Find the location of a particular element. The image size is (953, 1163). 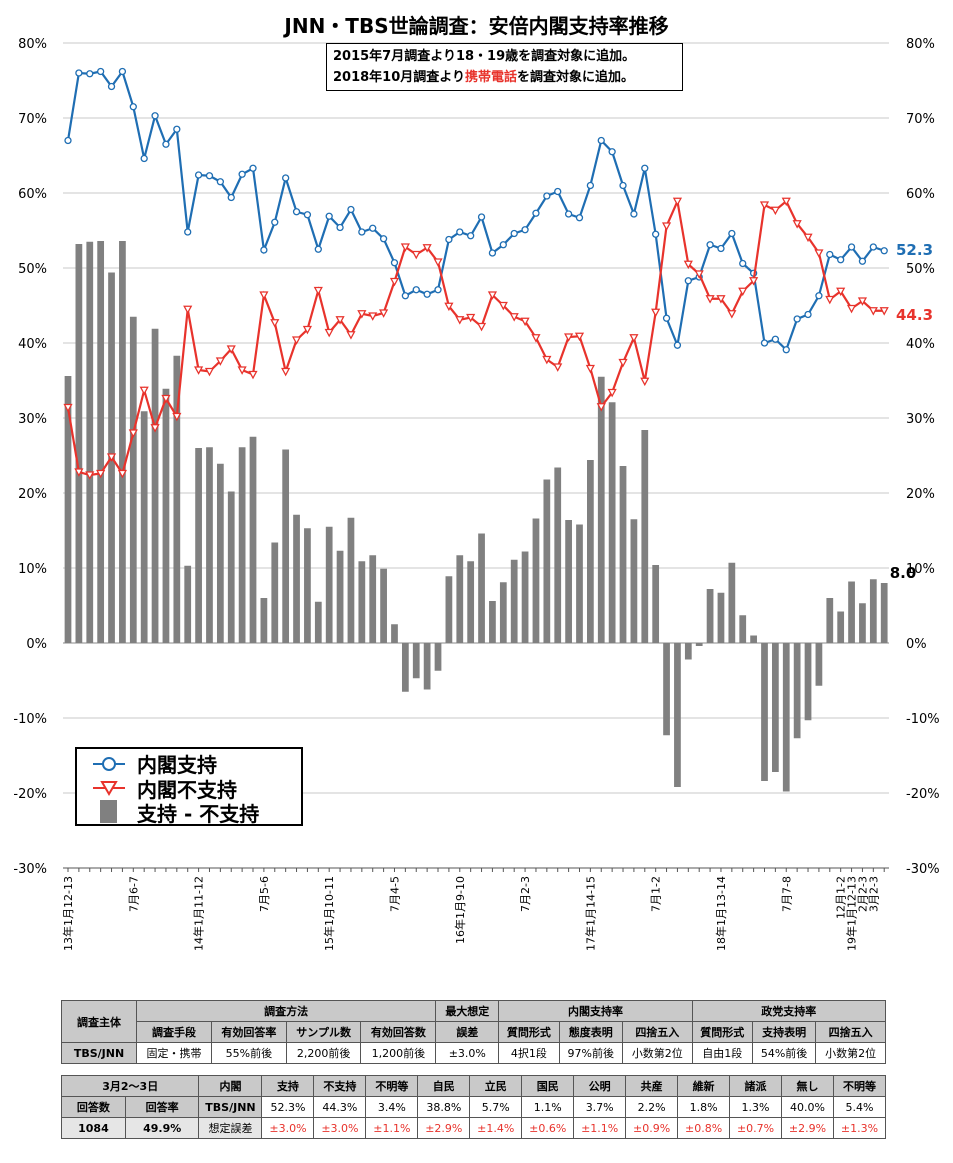

legend-item-nonsupport: 内閣不支持 is located at coordinates (189, 789).